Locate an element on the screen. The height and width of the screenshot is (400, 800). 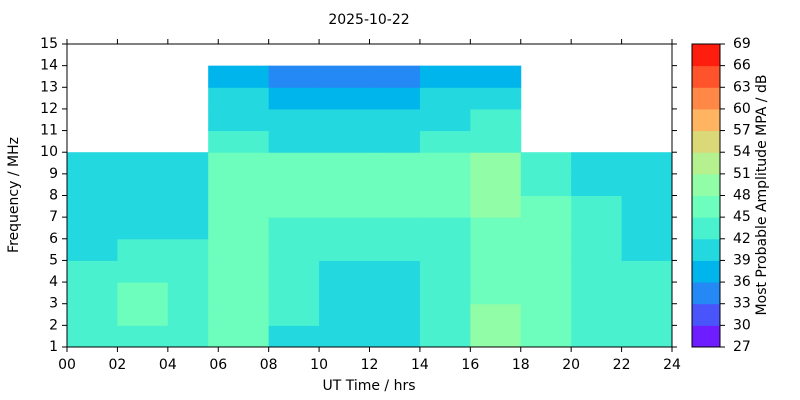
colorbar-tick-label: 27 is located at coordinates (742, 347).